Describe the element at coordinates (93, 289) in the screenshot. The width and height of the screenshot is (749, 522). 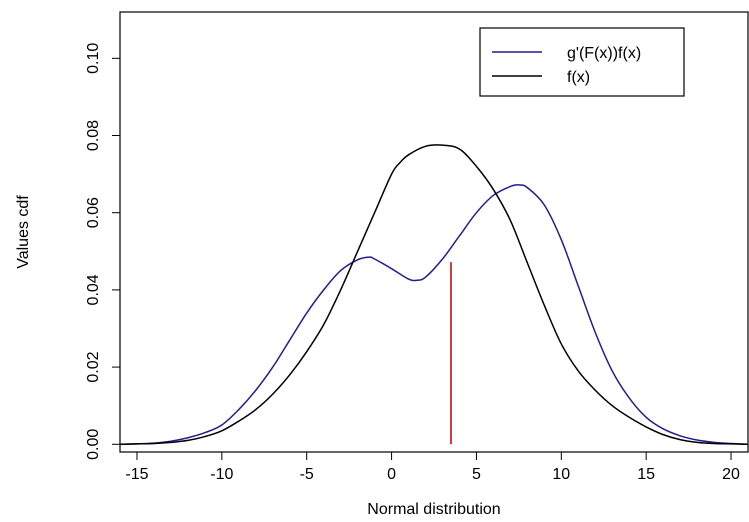
I see `y-tick-label: 0.04` at that location.